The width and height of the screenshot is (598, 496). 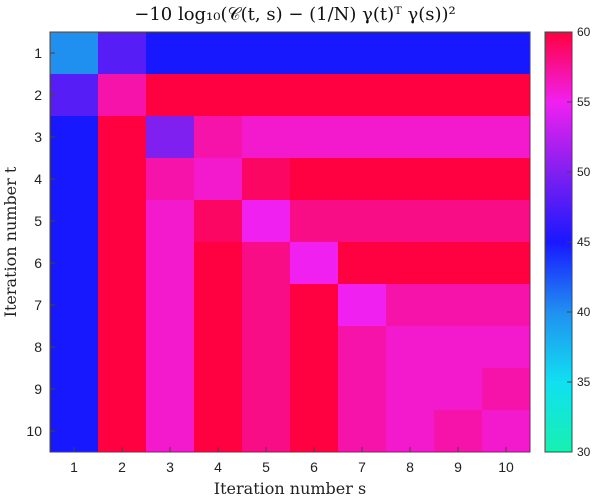 What do you see at coordinates (584, 382) in the screenshot?
I see `colorbar-tick-label: 35` at bounding box center [584, 382].